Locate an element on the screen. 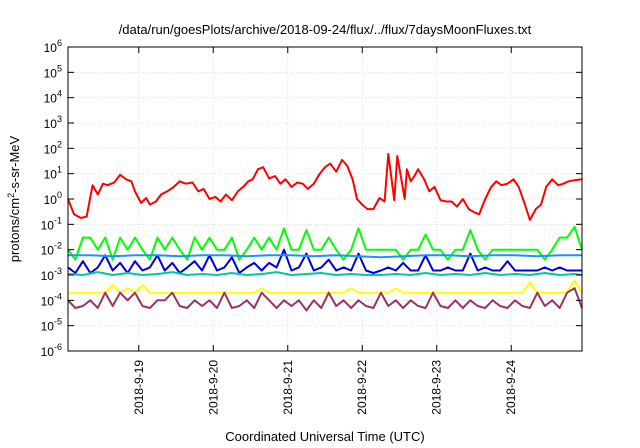  y-tick-label: 10¹ is located at coordinates (53, 173).